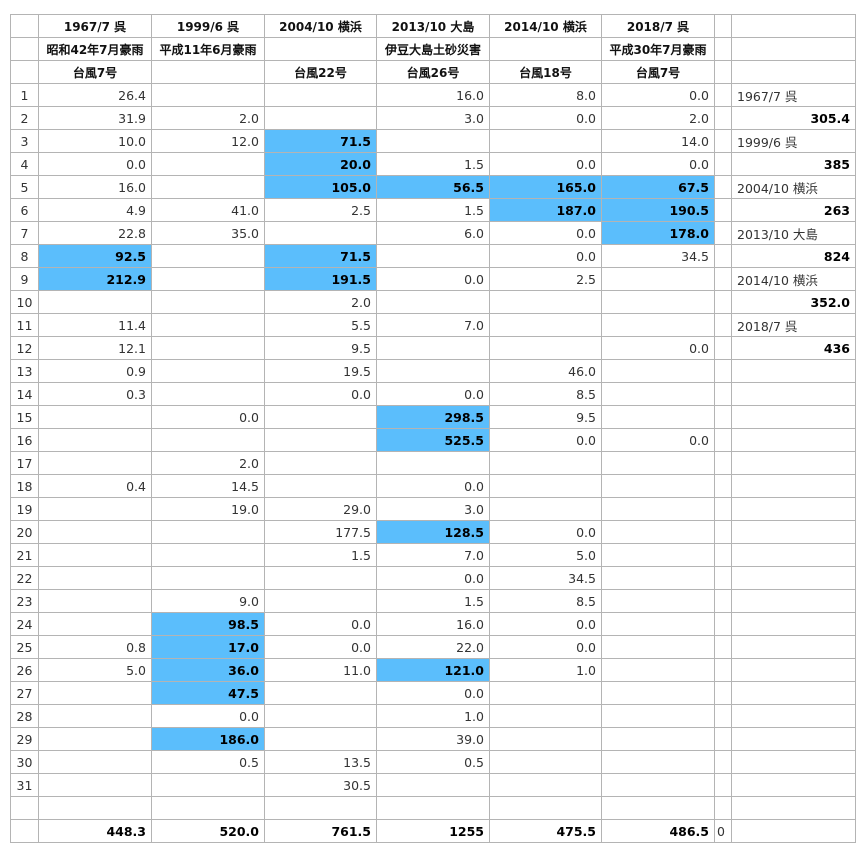  Describe the element at coordinates (793, 164) in the screenshot. I see `summary-value-cell: 385` at that location.